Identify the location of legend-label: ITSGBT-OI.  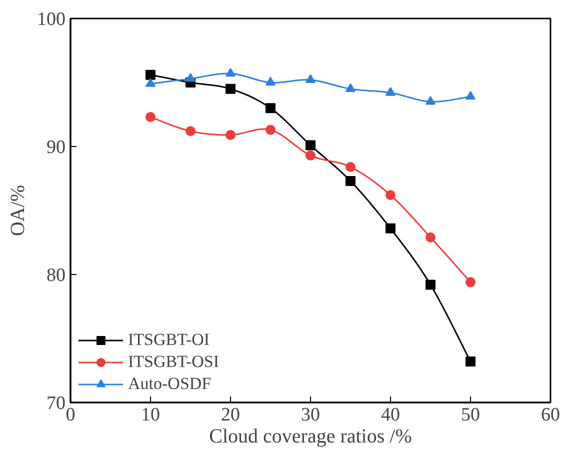
(169, 340).